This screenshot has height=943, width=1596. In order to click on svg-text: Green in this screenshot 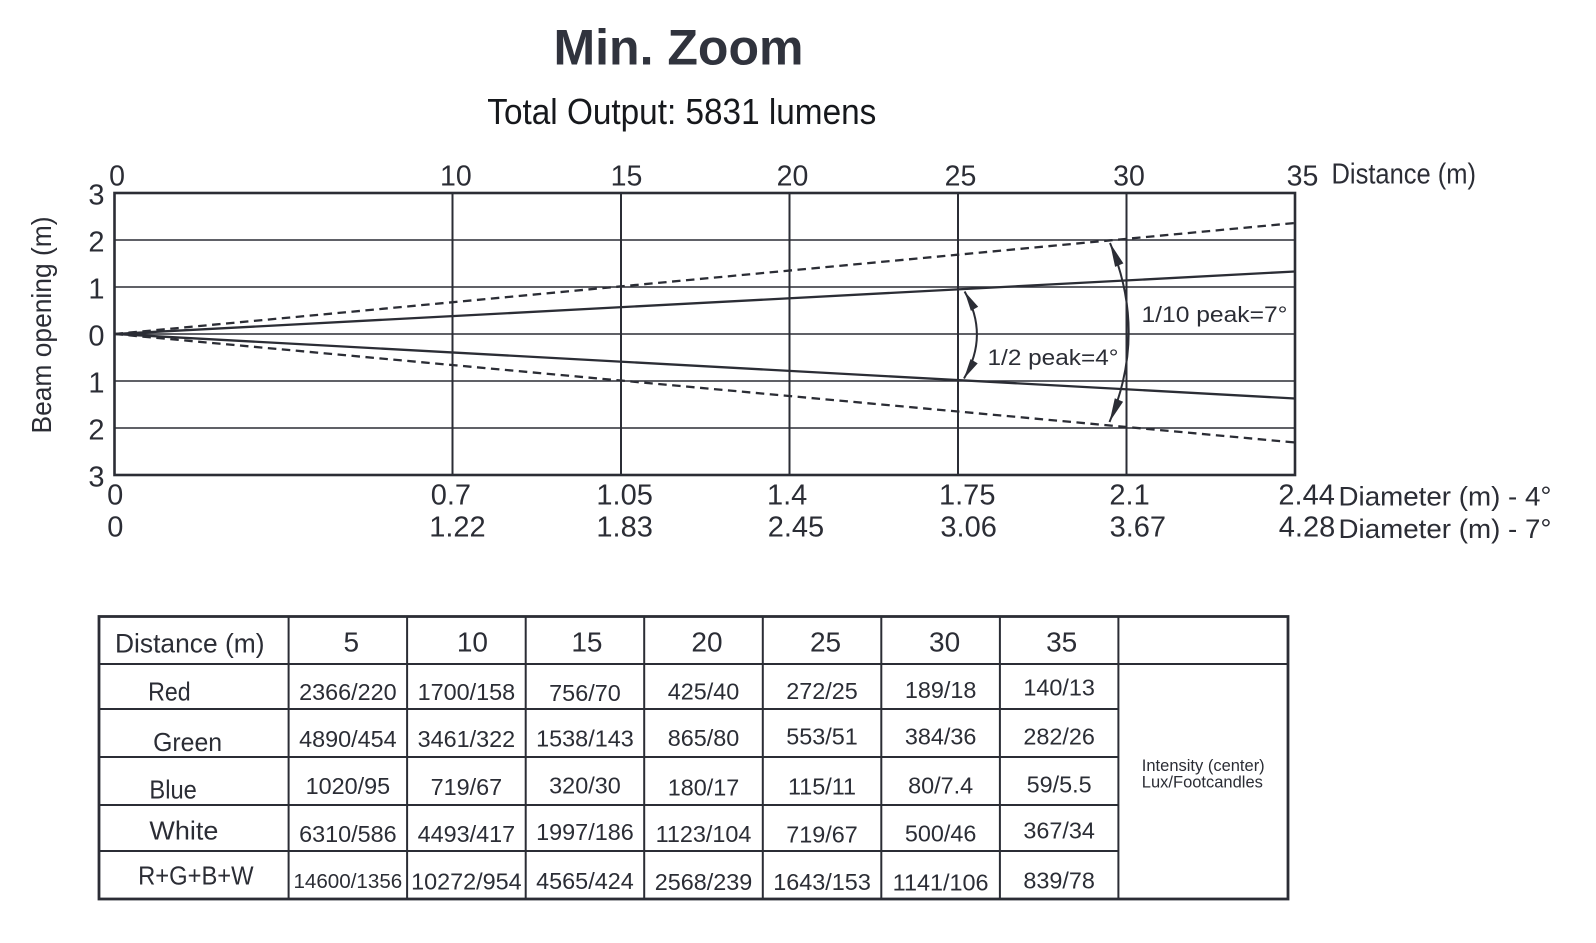, I will do `click(187, 742)`.